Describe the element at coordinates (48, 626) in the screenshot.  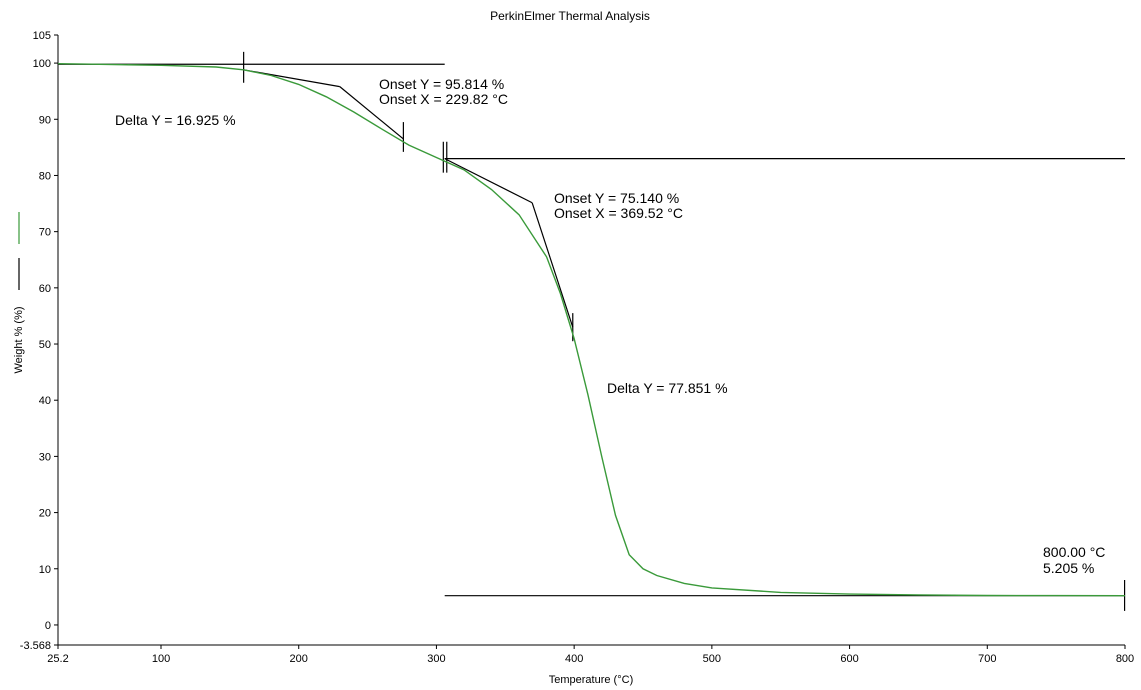
I see `y-tick-label: 0` at that location.